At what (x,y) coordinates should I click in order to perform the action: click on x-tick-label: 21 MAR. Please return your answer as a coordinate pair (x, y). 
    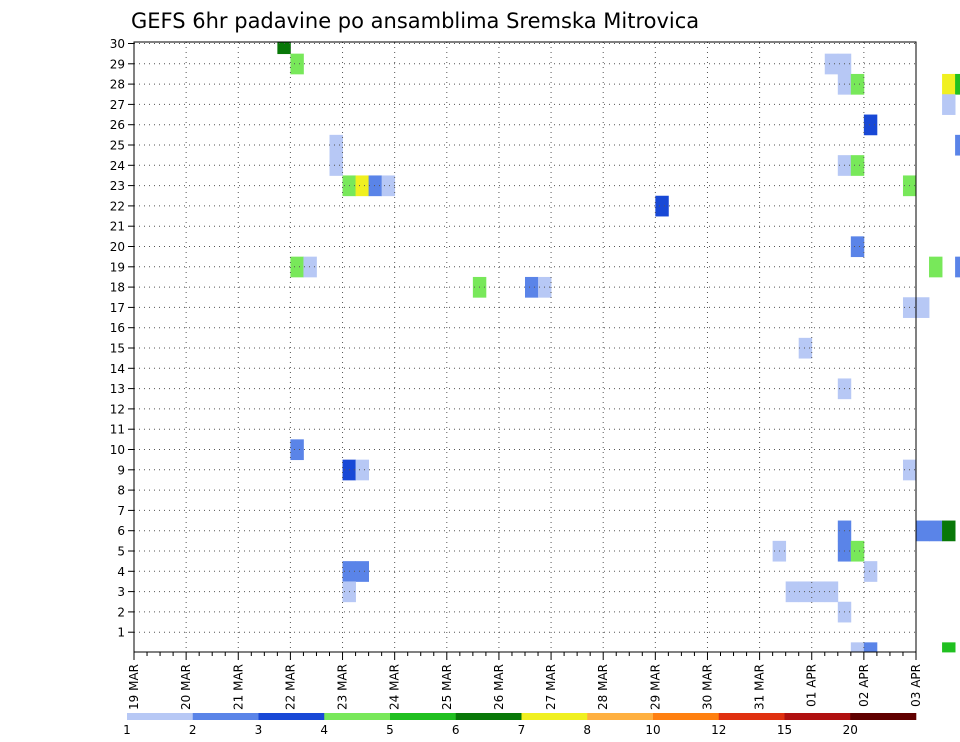
    Looking at the image, I should click on (238, 687).